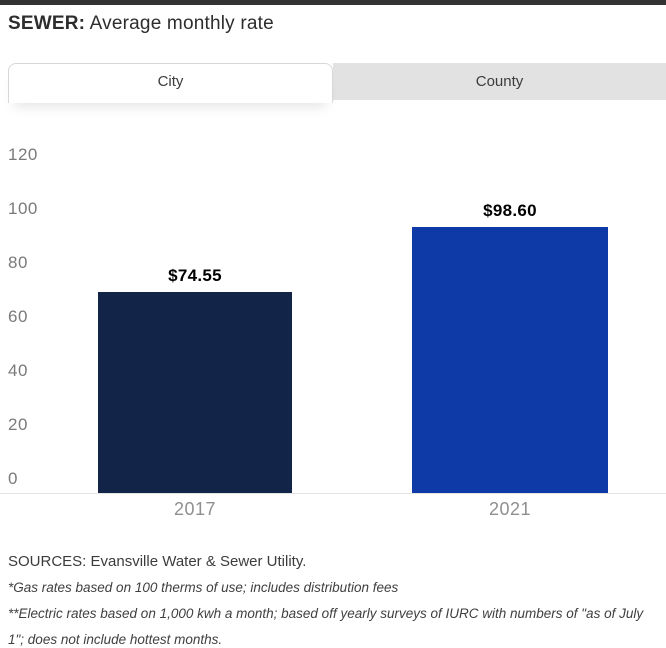 The width and height of the screenshot is (666, 648). What do you see at coordinates (195, 392) in the screenshot?
I see `bar-2017` at bounding box center [195, 392].